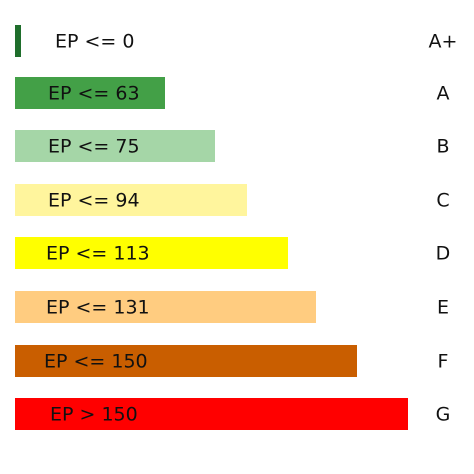 This screenshot has height=474, width=474. Describe the element at coordinates (94, 415) in the screenshot. I see `rating-label: EP > 150` at that location.